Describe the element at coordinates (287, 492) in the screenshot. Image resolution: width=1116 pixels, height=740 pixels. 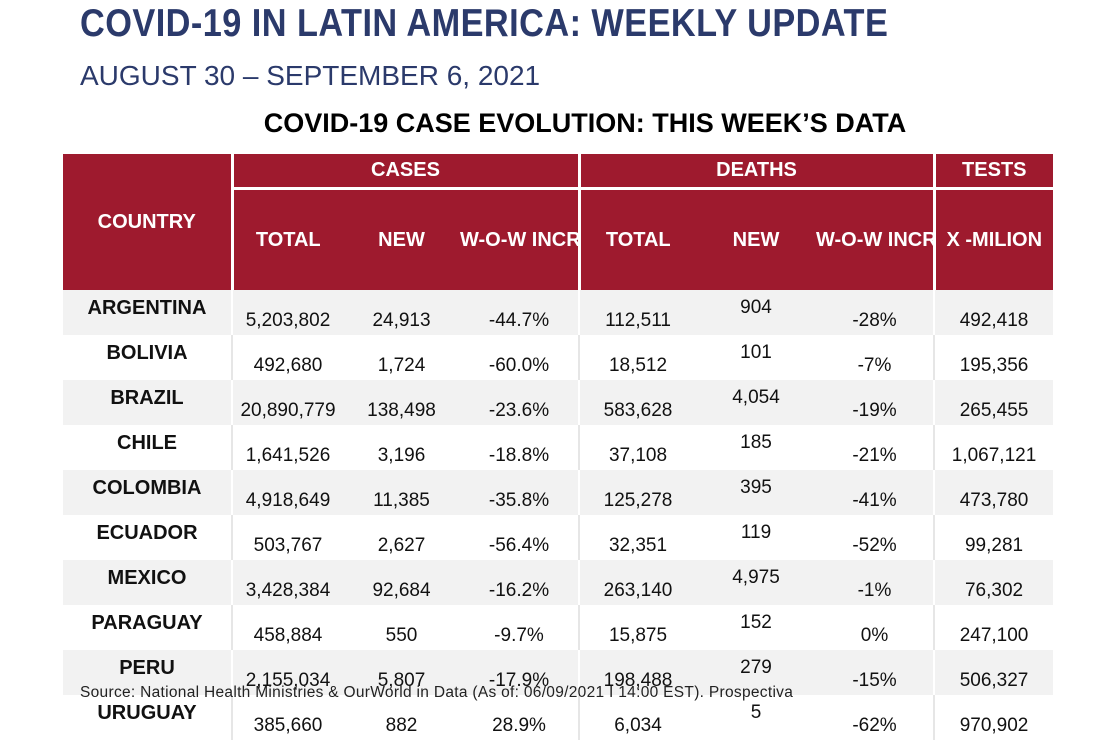
I see `cell-cases-total: 4,918,649` at that location.